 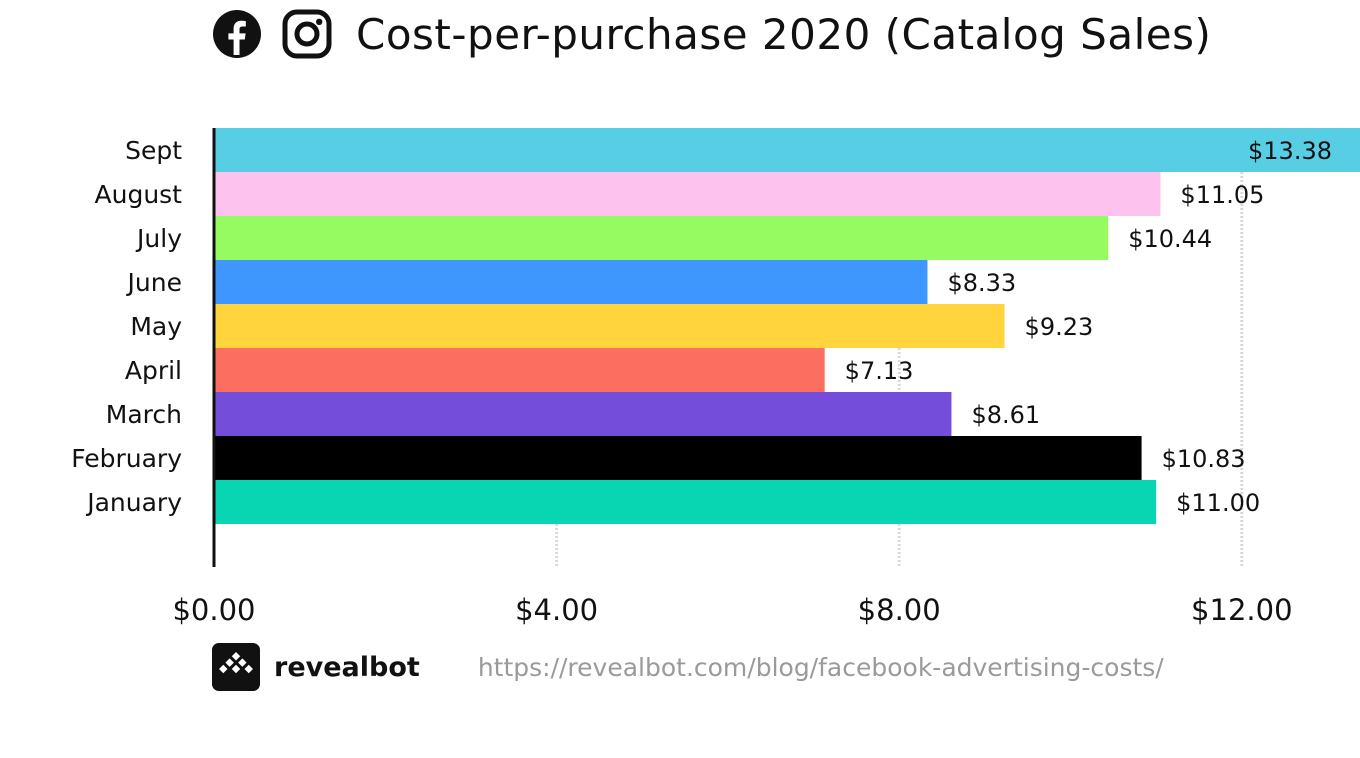 I want to click on category-label: June, so click(x=154, y=282).